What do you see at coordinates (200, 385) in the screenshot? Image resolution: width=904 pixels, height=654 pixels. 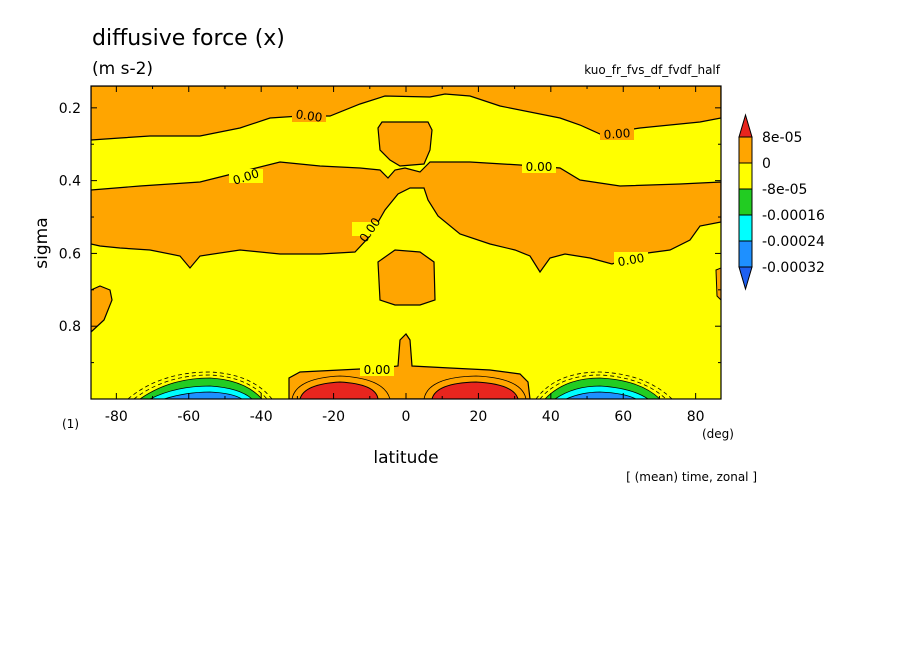 I see `min-near-surface-south` at bounding box center [200, 385].